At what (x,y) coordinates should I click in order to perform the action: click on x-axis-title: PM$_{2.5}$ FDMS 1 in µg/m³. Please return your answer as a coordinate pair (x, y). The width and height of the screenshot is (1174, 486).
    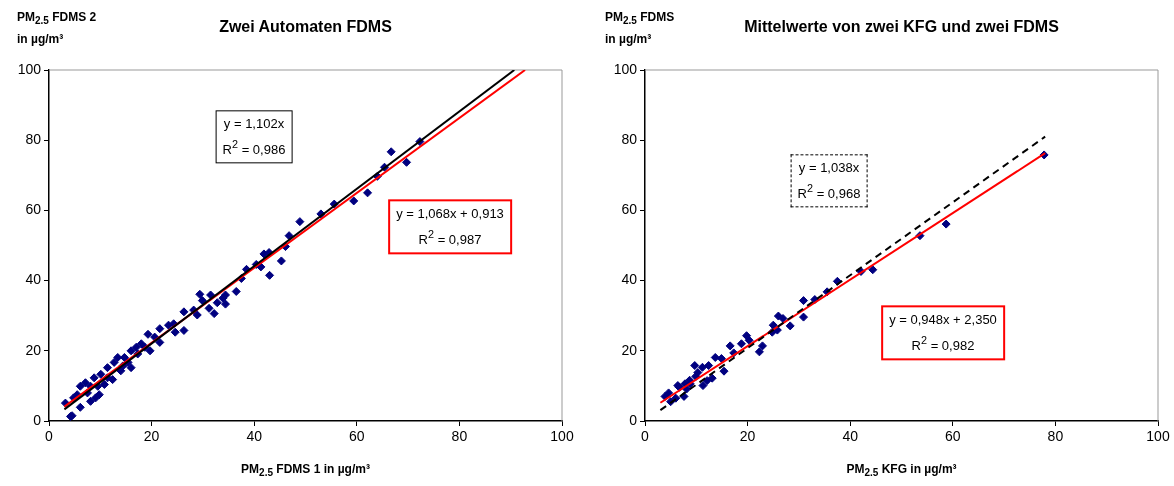
    Looking at the image, I should click on (305, 470).